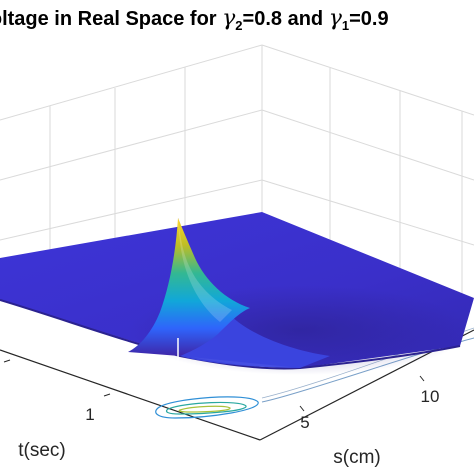 The height and width of the screenshot is (474, 474). I want to click on title-subscript-2: 2, so click(239, 25).